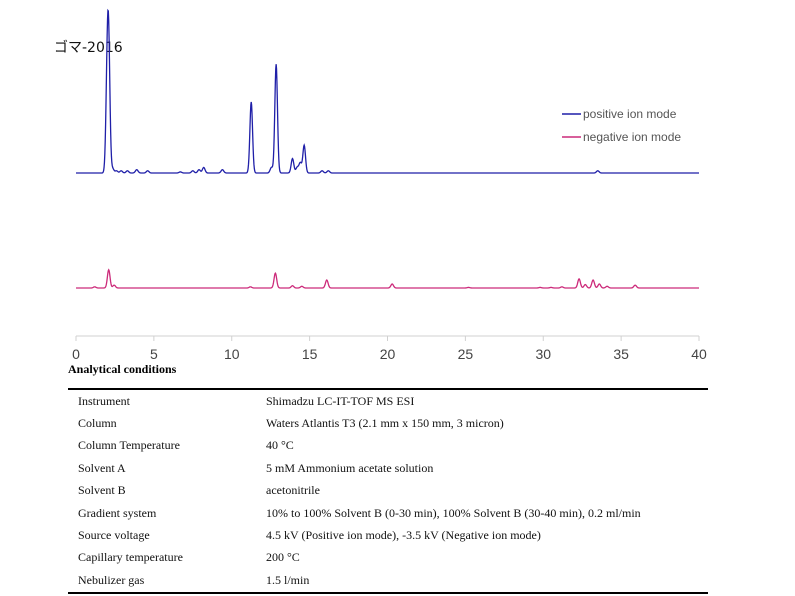 The width and height of the screenshot is (795, 596). I want to click on x-axis-ticks: 0 5 10 15 20 25 30 35 40, so click(389, 349).